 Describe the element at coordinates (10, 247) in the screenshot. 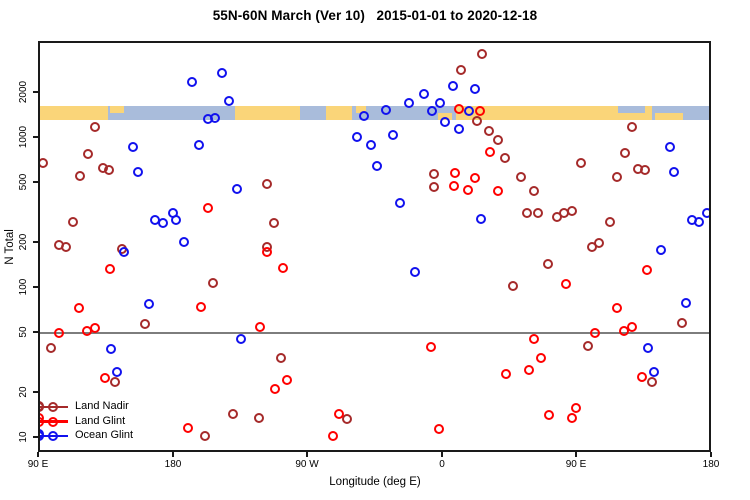

I see `y-axis-title: N Total` at that location.